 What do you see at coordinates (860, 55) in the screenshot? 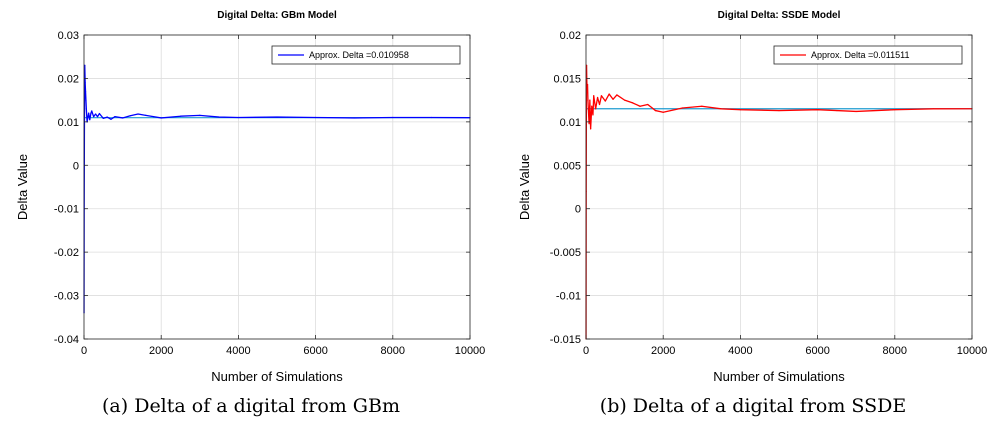
I see `legend-label: Approx. Delta =0.011511` at bounding box center [860, 55].